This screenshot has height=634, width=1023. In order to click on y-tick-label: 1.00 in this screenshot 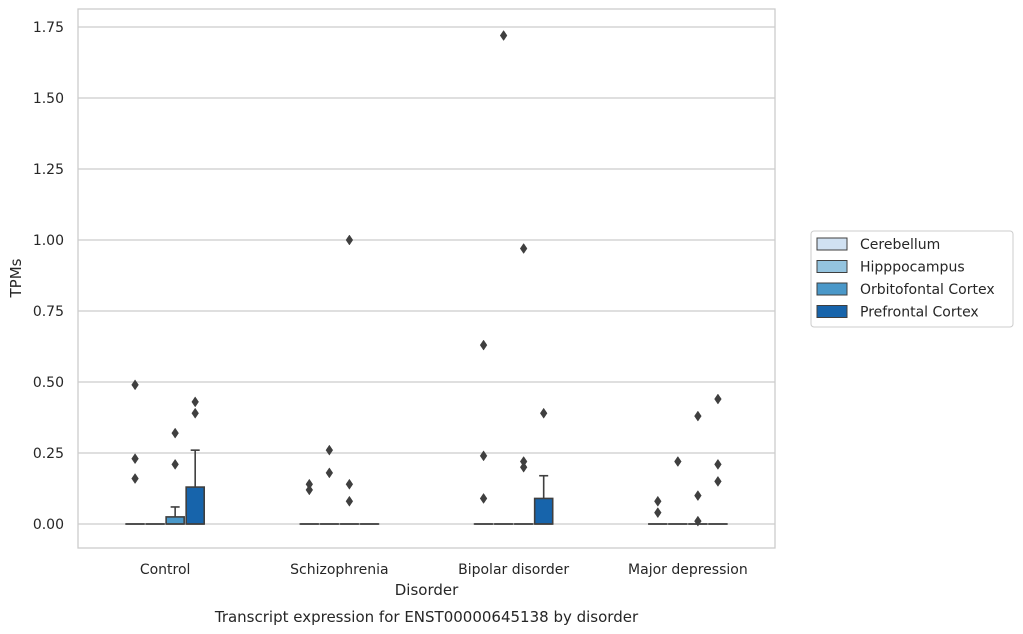, I will do `click(48, 241)`.